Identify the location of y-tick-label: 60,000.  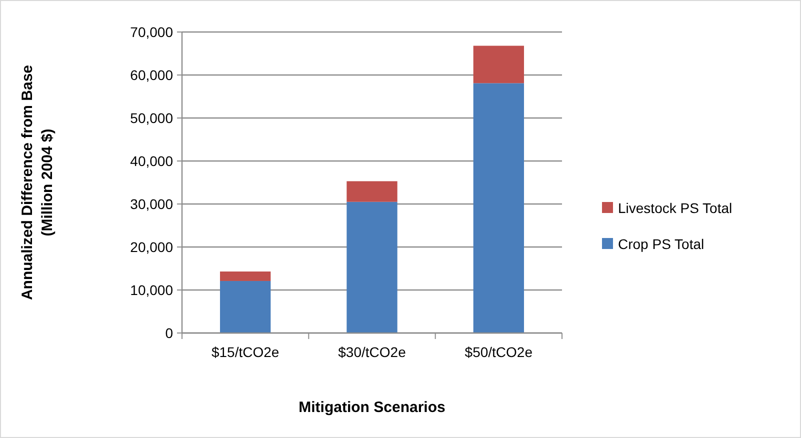
(152, 74).